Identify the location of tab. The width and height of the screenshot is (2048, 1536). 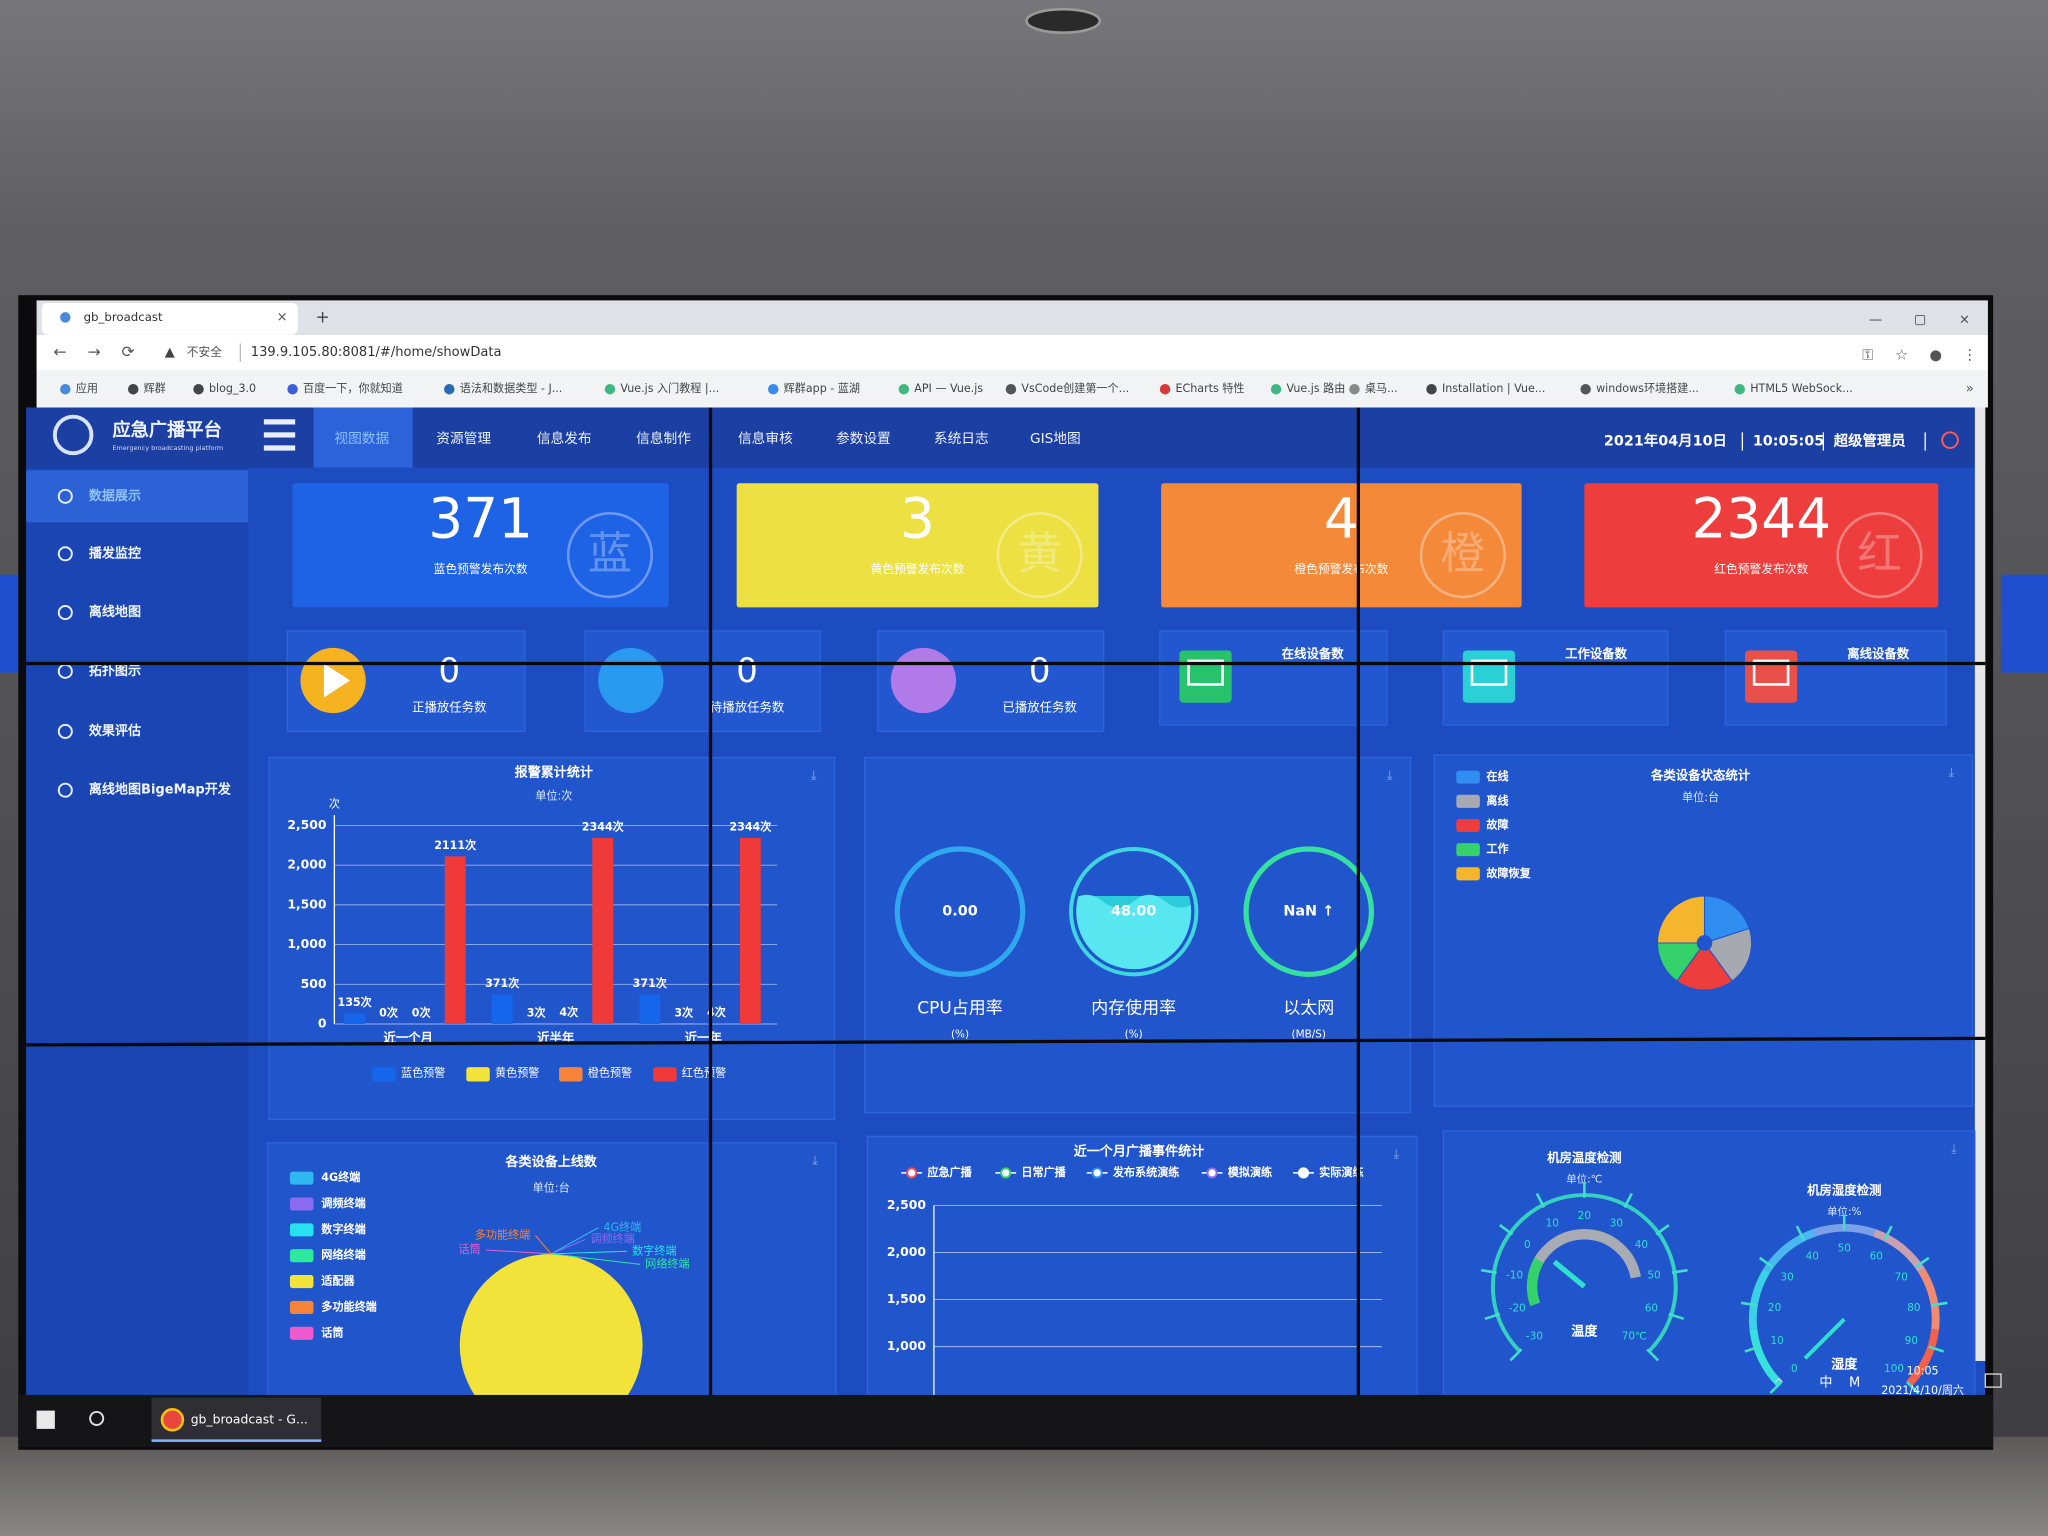
(169, 319).